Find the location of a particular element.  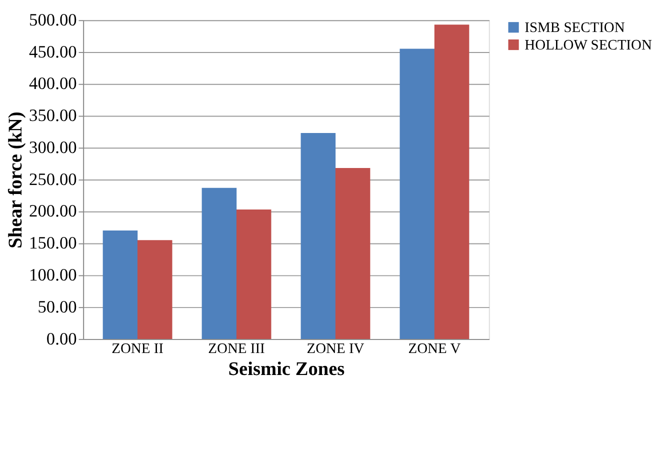

y-tick-label: 200.00 is located at coordinates (53, 211).